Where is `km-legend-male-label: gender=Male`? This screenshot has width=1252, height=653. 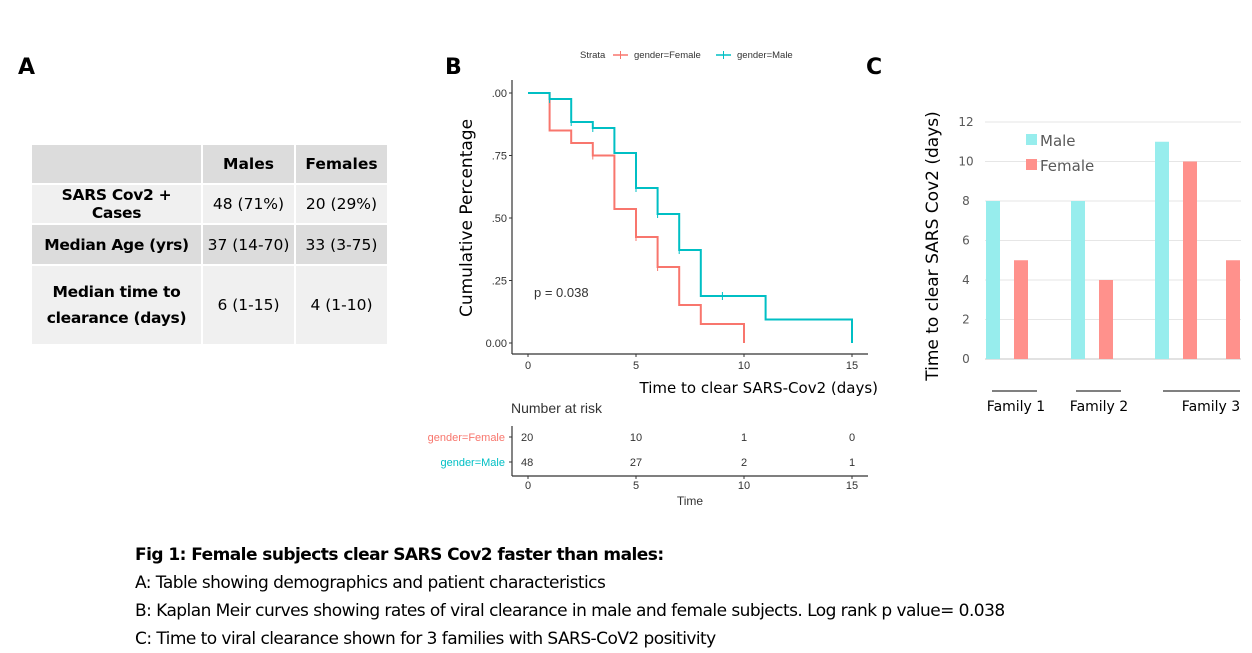 km-legend-male-label: gender=Male is located at coordinates (765, 55).